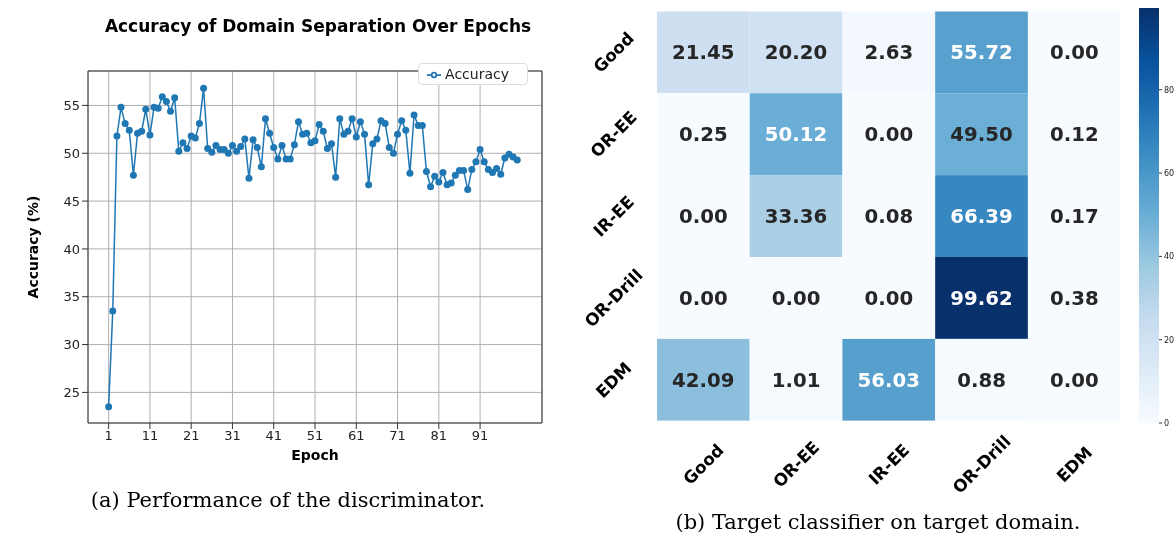  Describe the element at coordinates (71, 201) in the screenshot. I see `y-tick-label: 45` at that location.